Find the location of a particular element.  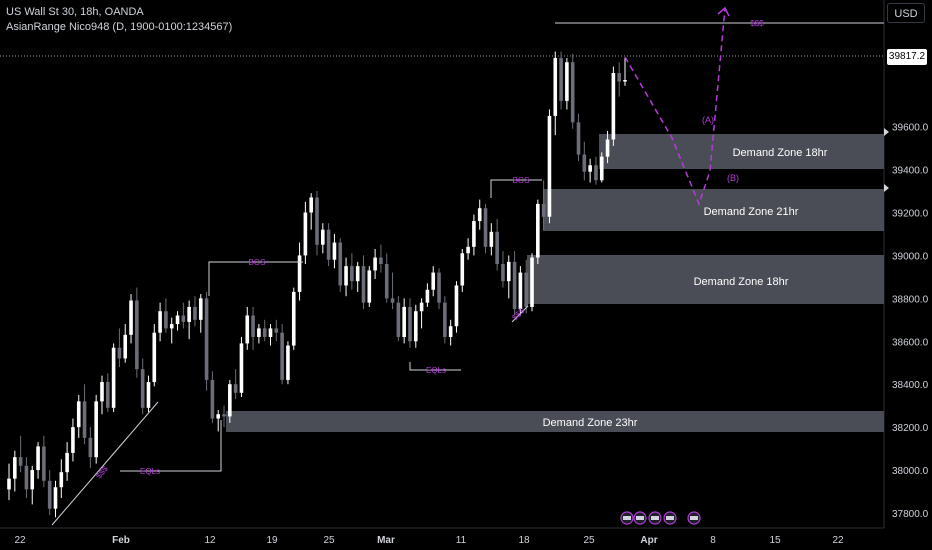

currency-button: USD is located at coordinates (906, 13).